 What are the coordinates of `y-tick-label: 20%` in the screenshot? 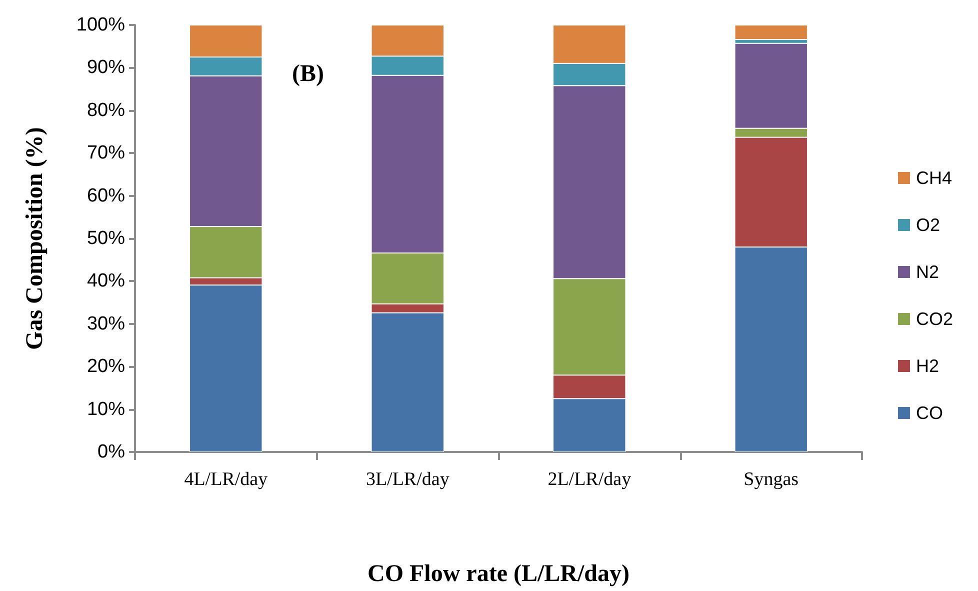 It's located at (106, 367).